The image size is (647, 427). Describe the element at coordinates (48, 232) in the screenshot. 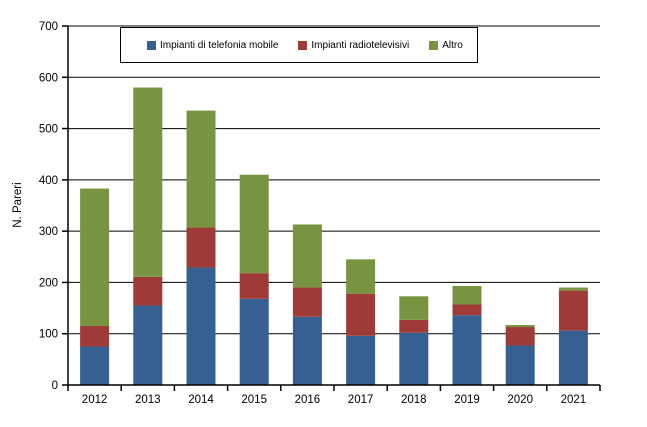

I see `y-tick-label: 300` at that location.